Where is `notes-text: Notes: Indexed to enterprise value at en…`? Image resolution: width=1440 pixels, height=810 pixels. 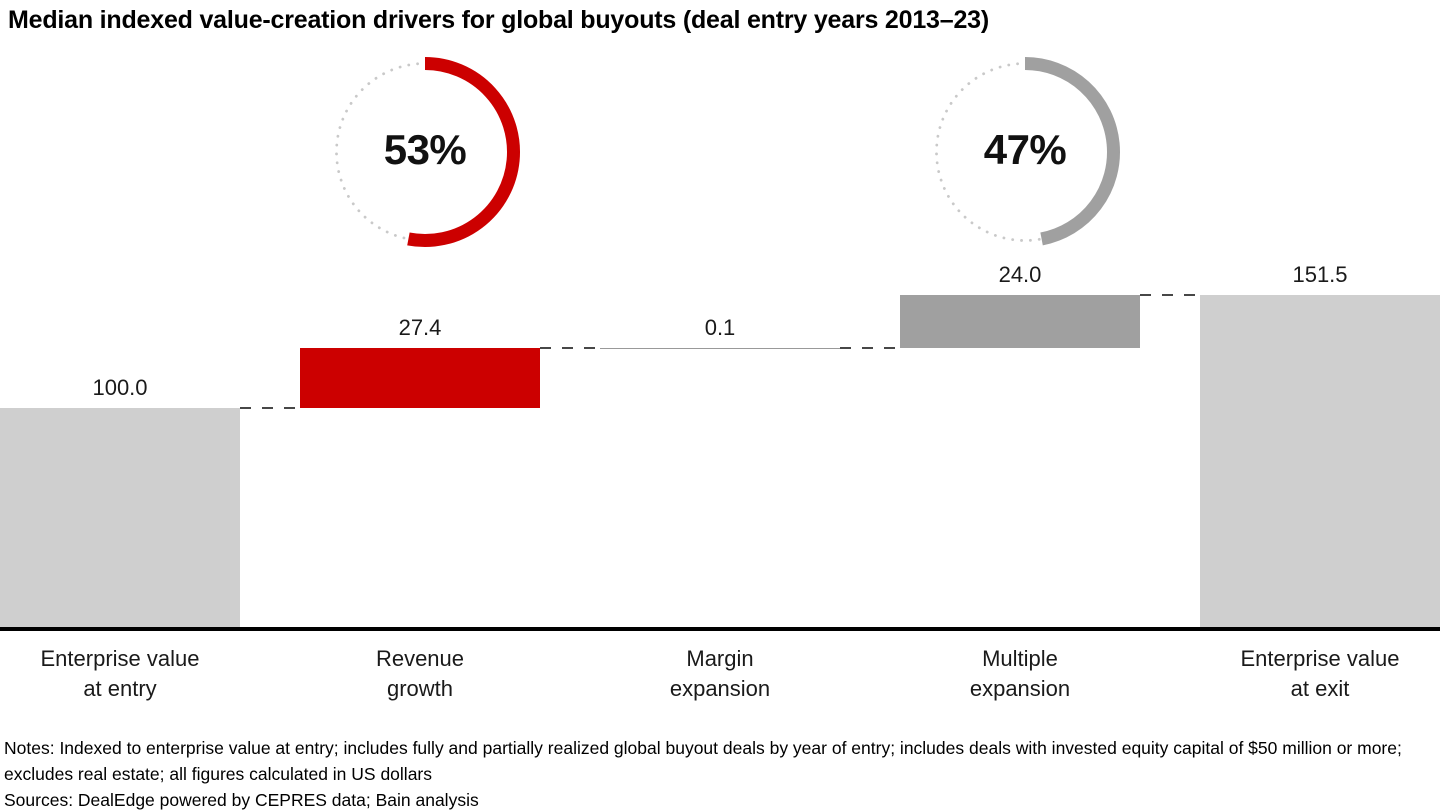 notes-text: Notes: Indexed to enterprise value at en… is located at coordinates (703, 761).